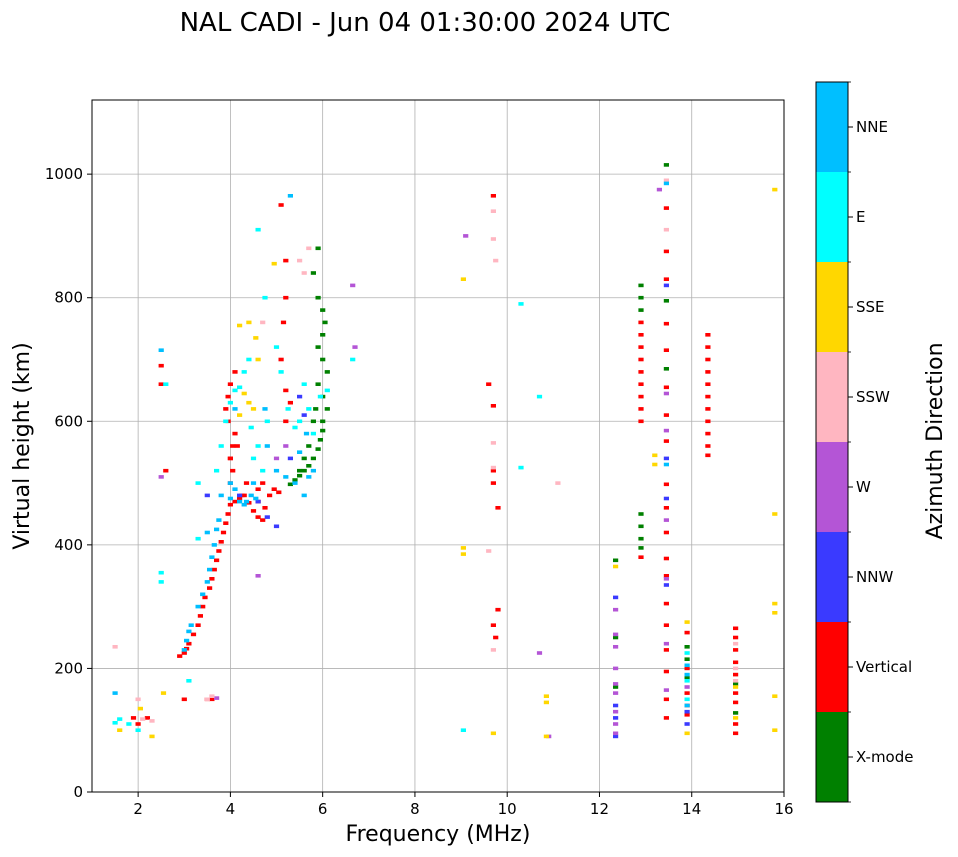  Describe the element at coordinates (138, 809) in the screenshot. I see `x-tick-label: 2` at that location.